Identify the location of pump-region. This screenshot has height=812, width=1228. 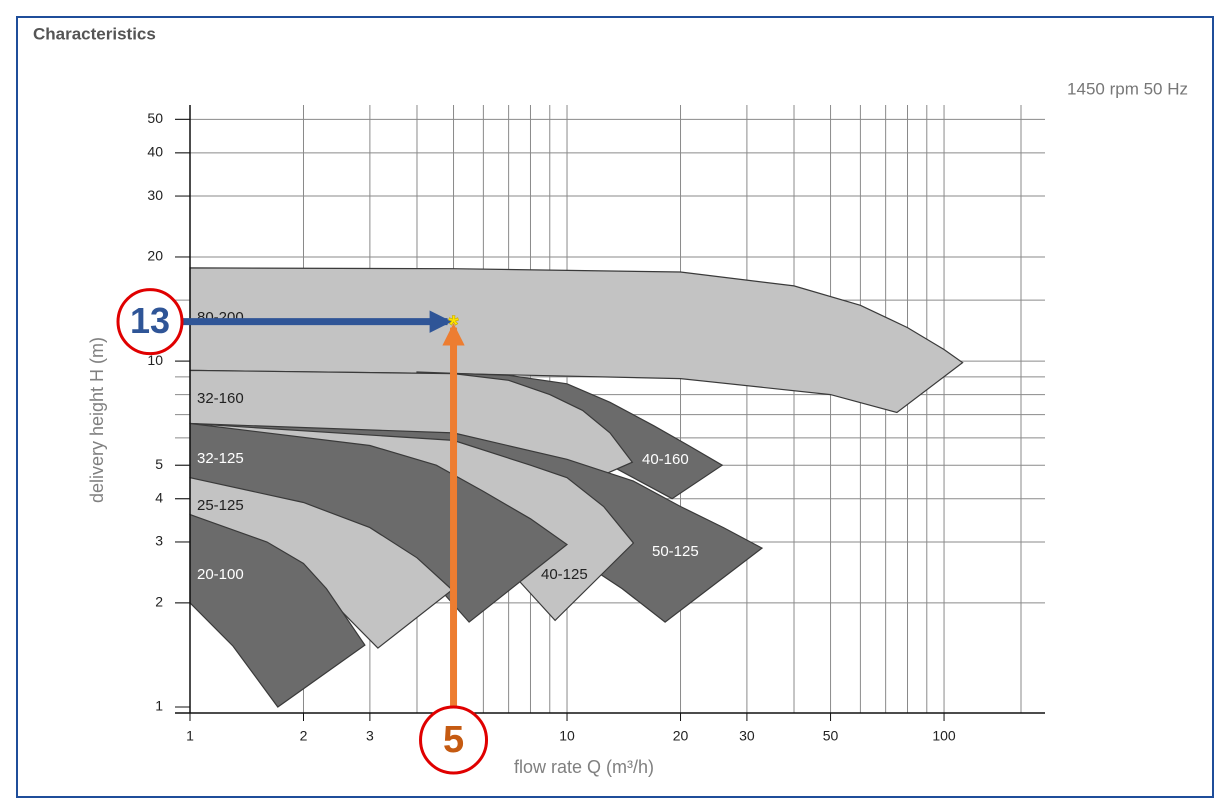
(277, 610).